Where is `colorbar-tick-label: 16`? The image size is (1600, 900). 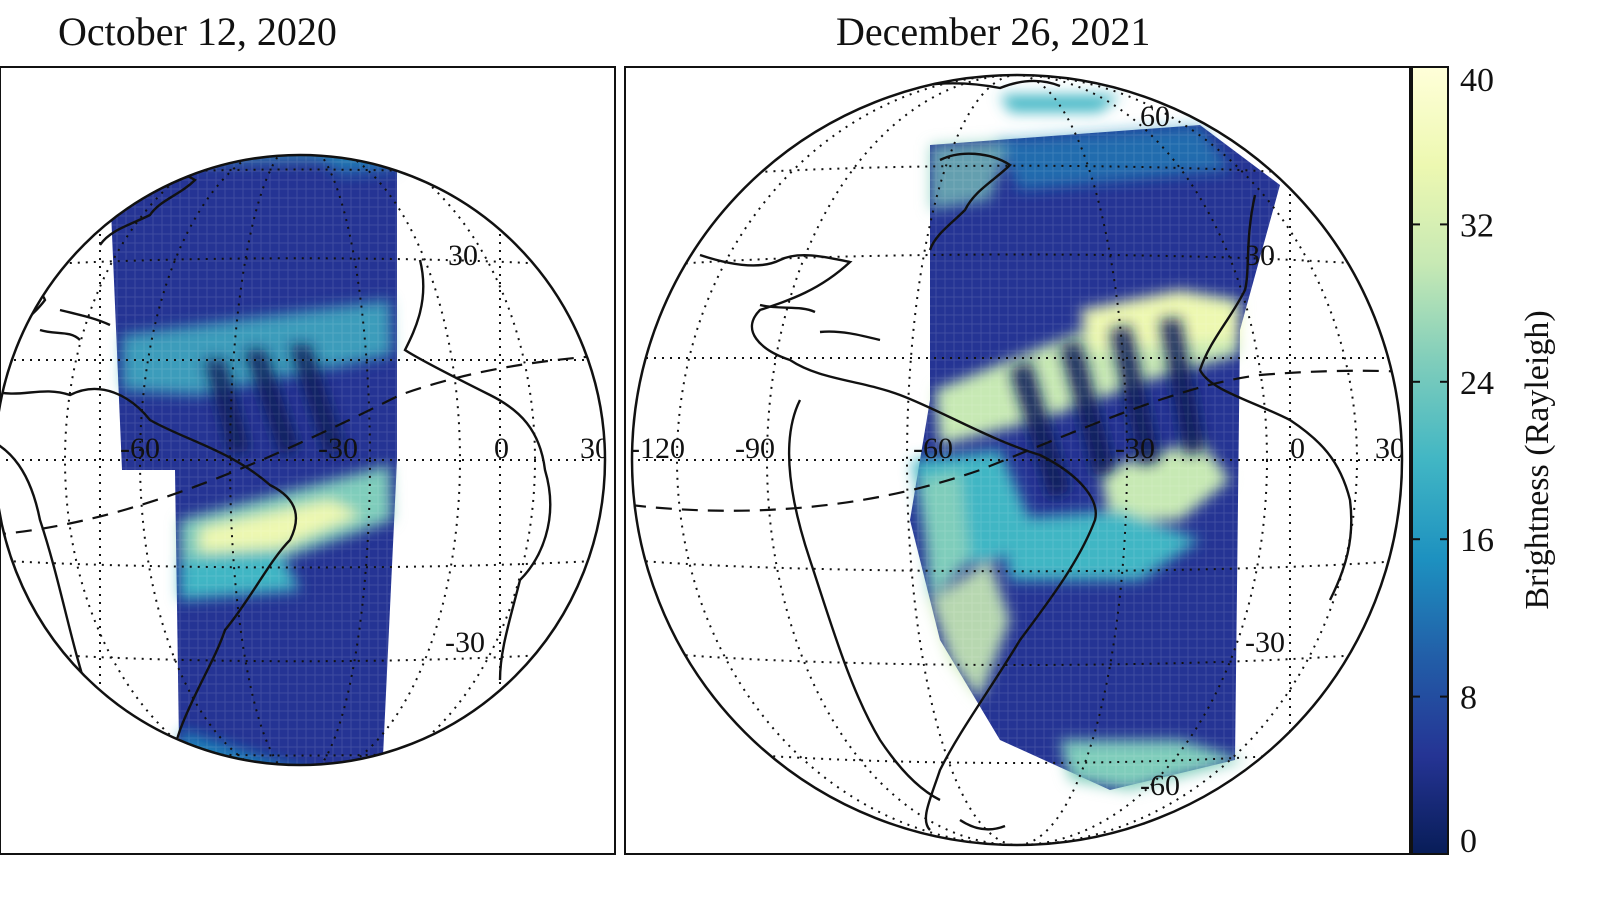 colorbar-tick-label: 16 is located at coordinates (1477, 540).